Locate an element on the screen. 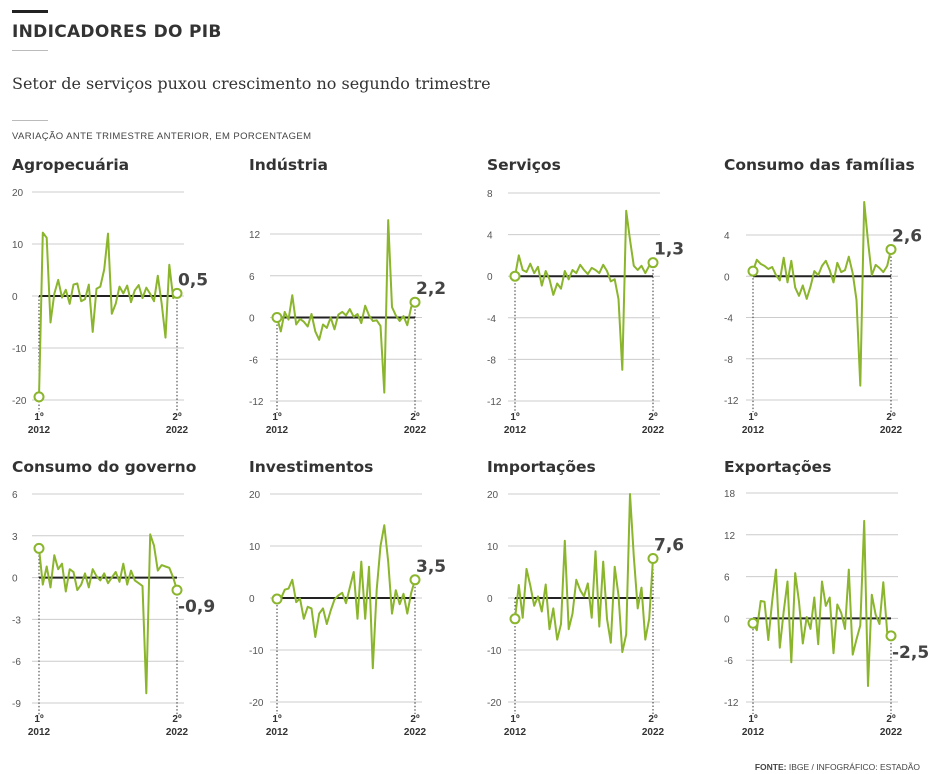 This screenshot has width=930, height=774. x-end-year-label: 2022 is located at coordinates (653, 732).